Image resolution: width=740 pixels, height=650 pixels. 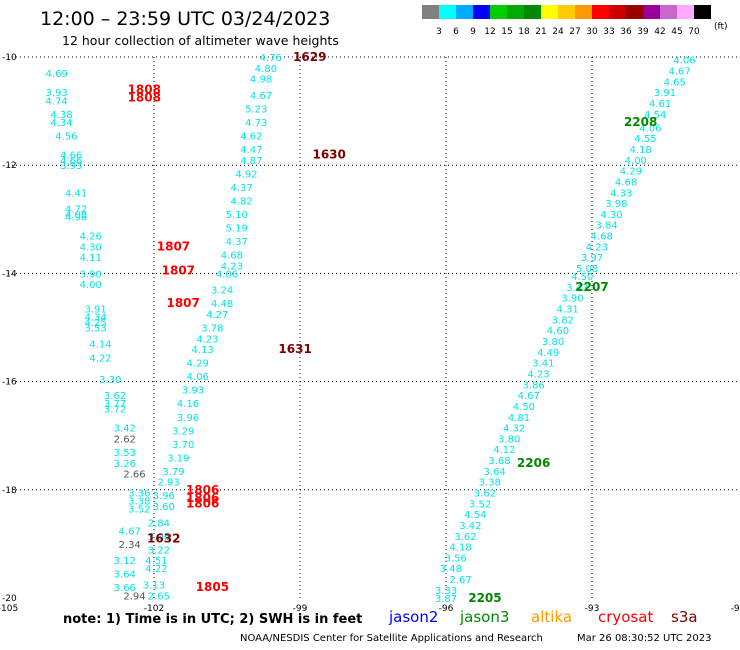 What do you see at coordinates (202, 490) in the screenshot?
I see `pass-time-label: 1806` at bounding box center [202, 490].